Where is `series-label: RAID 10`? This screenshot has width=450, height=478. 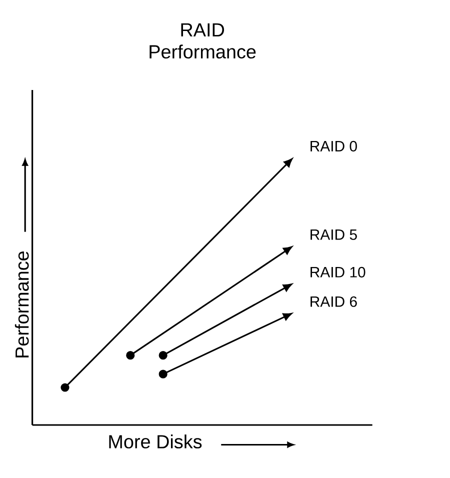 series-label: RAID 10 is located at coordinates (338, 272).